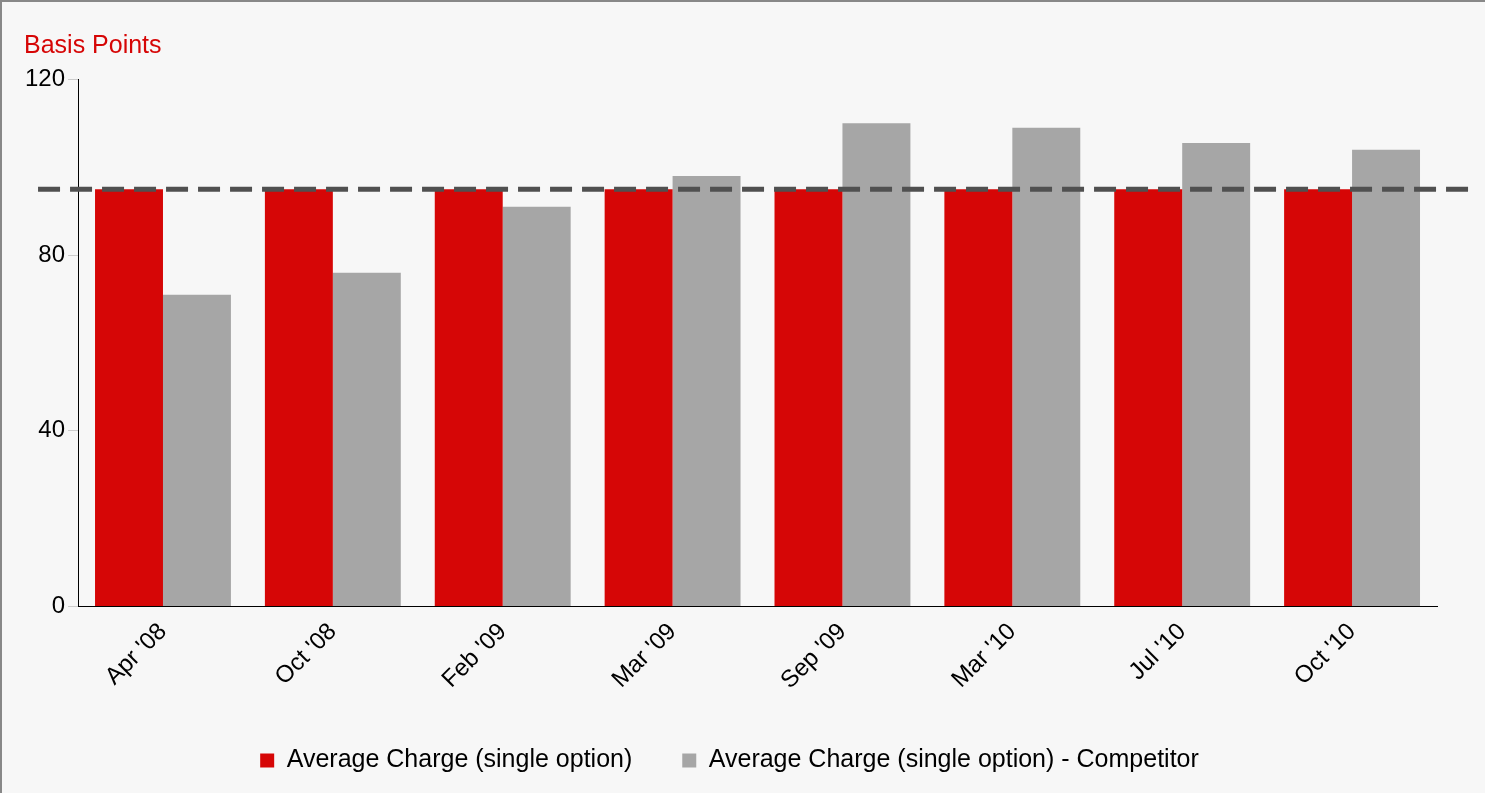 The width and height of the screenshot is (1487, 795). I want to click on y-tick-label: 0, so click(58, 605).